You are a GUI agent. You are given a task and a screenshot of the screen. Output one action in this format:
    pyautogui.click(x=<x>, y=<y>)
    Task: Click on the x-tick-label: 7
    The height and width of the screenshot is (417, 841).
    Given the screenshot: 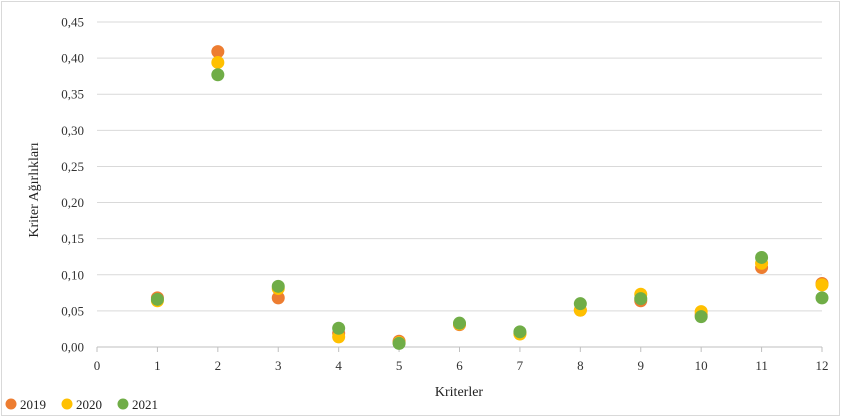 What is the action you would take?
    pyautogui.click(x=520, y=365)
    